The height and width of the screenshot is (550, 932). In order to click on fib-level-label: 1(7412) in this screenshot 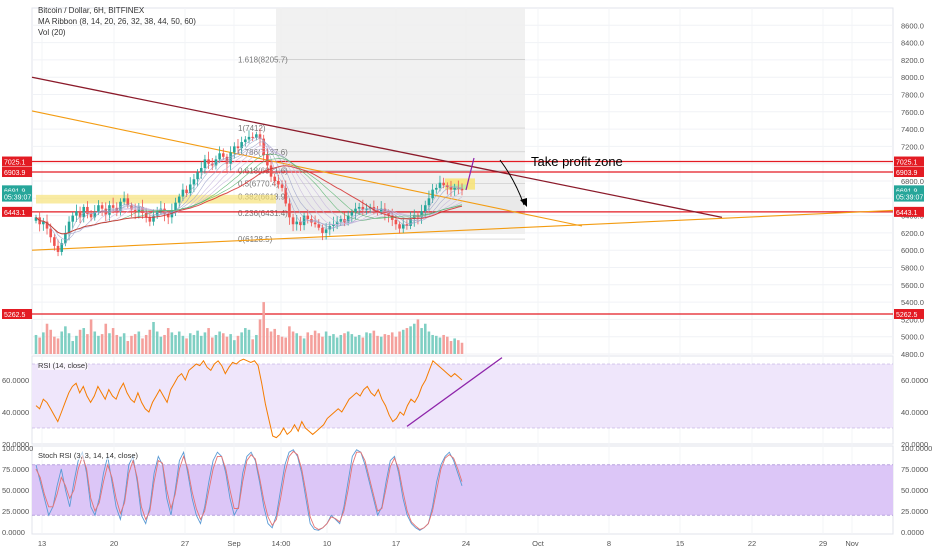, I will do `click(252, 128)`.